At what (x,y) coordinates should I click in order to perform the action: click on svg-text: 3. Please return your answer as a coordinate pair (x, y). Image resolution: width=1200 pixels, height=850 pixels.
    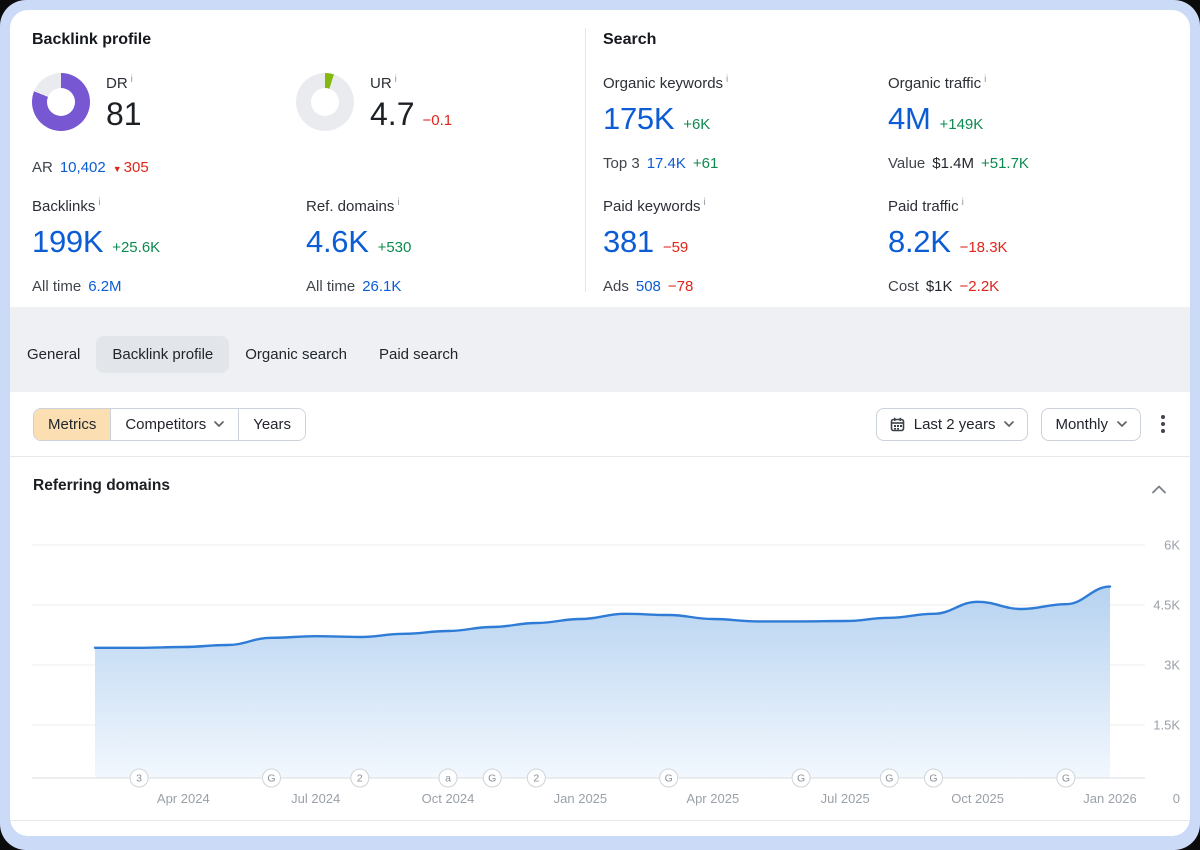
    Looking at the image, I should click on (139, 779).